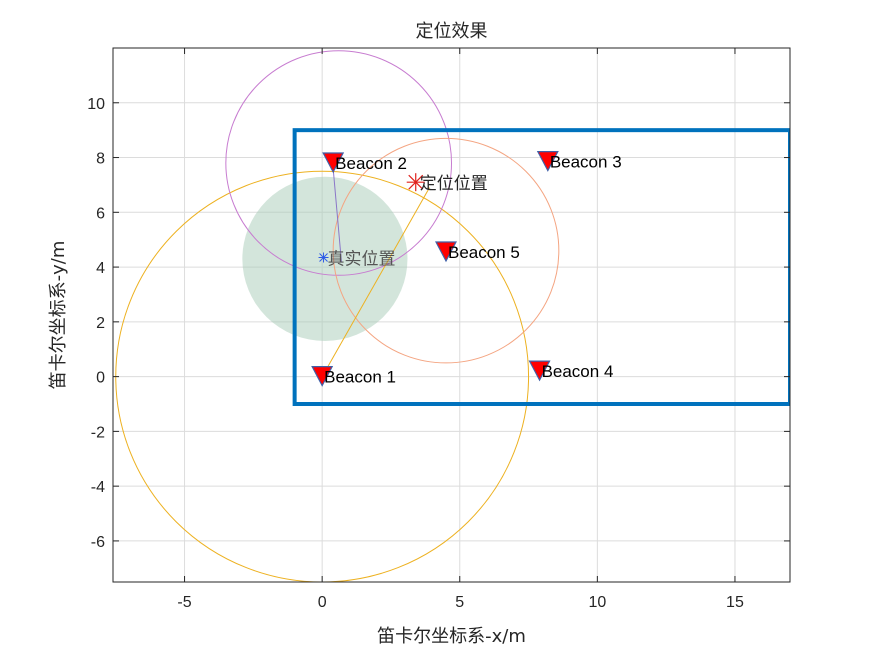 The height and width of the screenshot is (656, 875). I want to click on x-tick-label: 15, so click(735, 602).